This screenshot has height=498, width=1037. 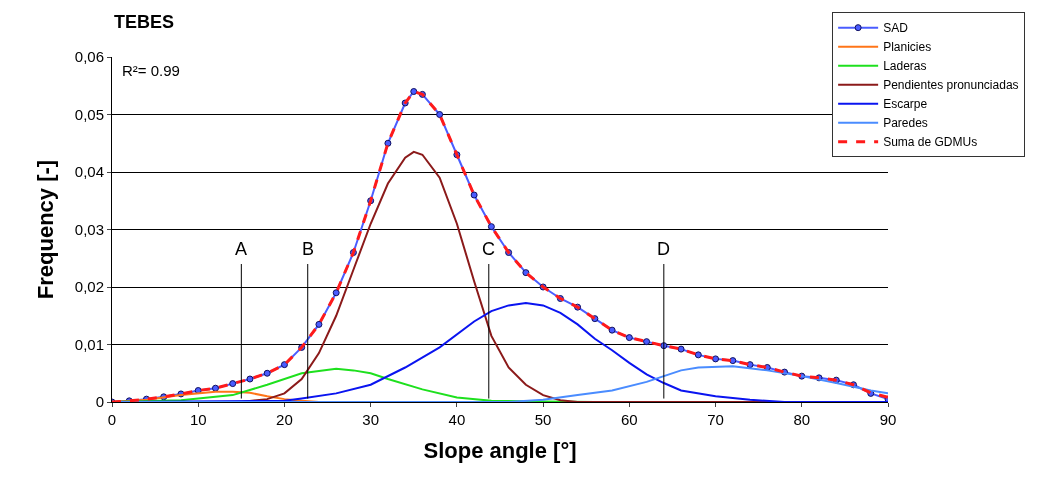 I want to click on legend-label: Laderas, so click(x=905, y=66).